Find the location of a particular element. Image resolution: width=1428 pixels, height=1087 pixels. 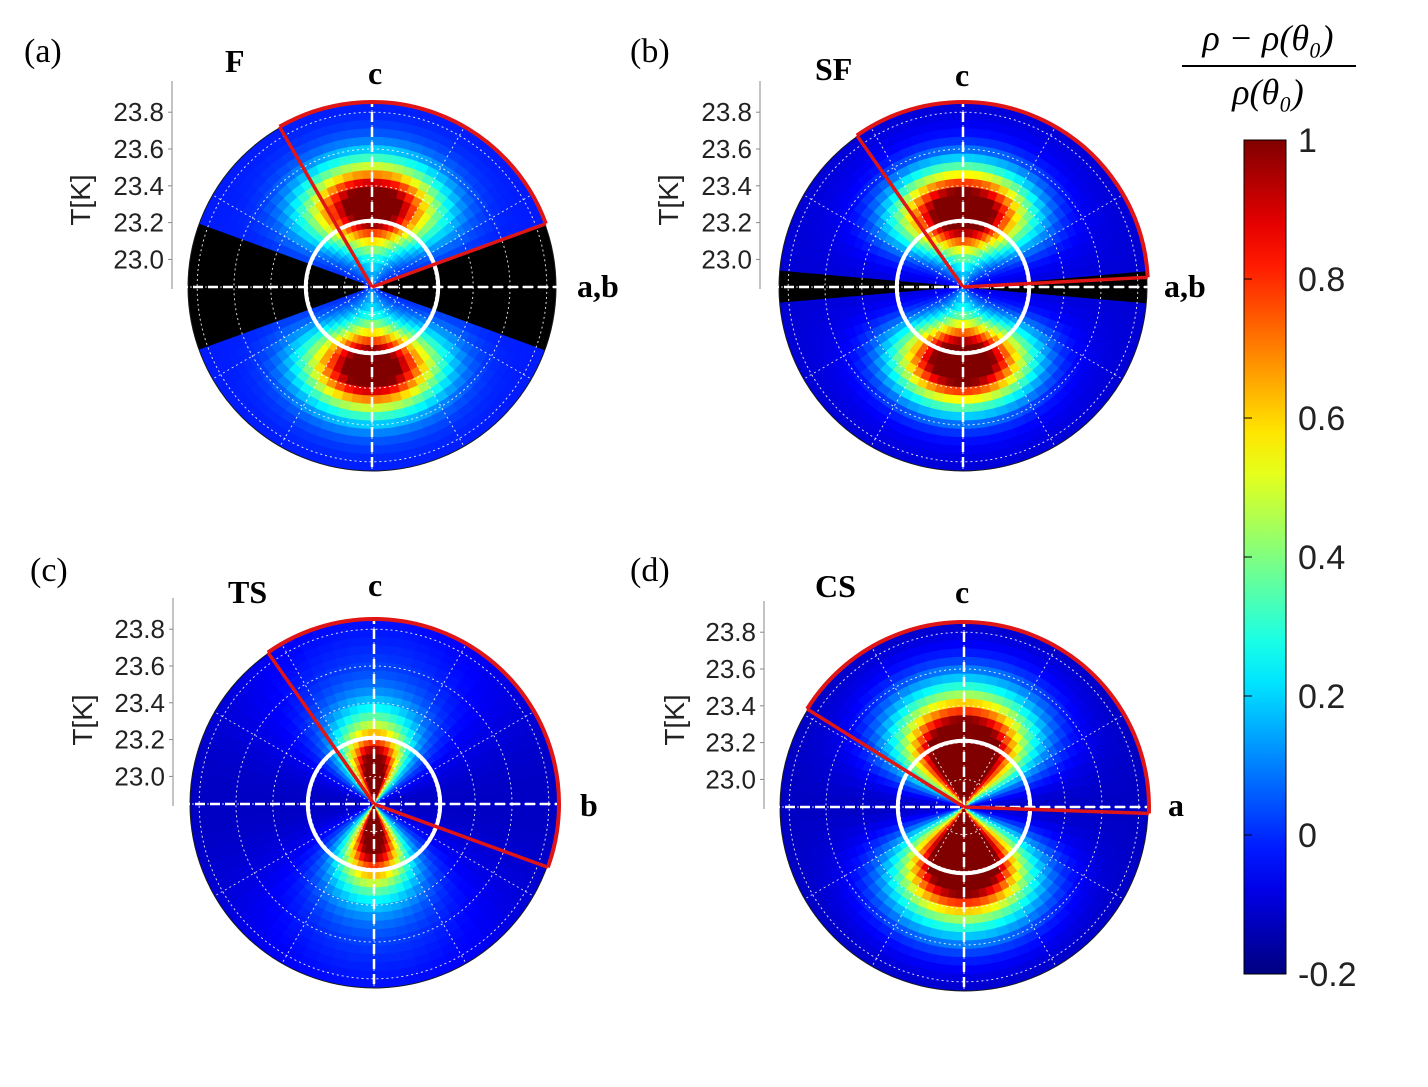

axis-label-right: a,b is located at coordinates (598, 286).